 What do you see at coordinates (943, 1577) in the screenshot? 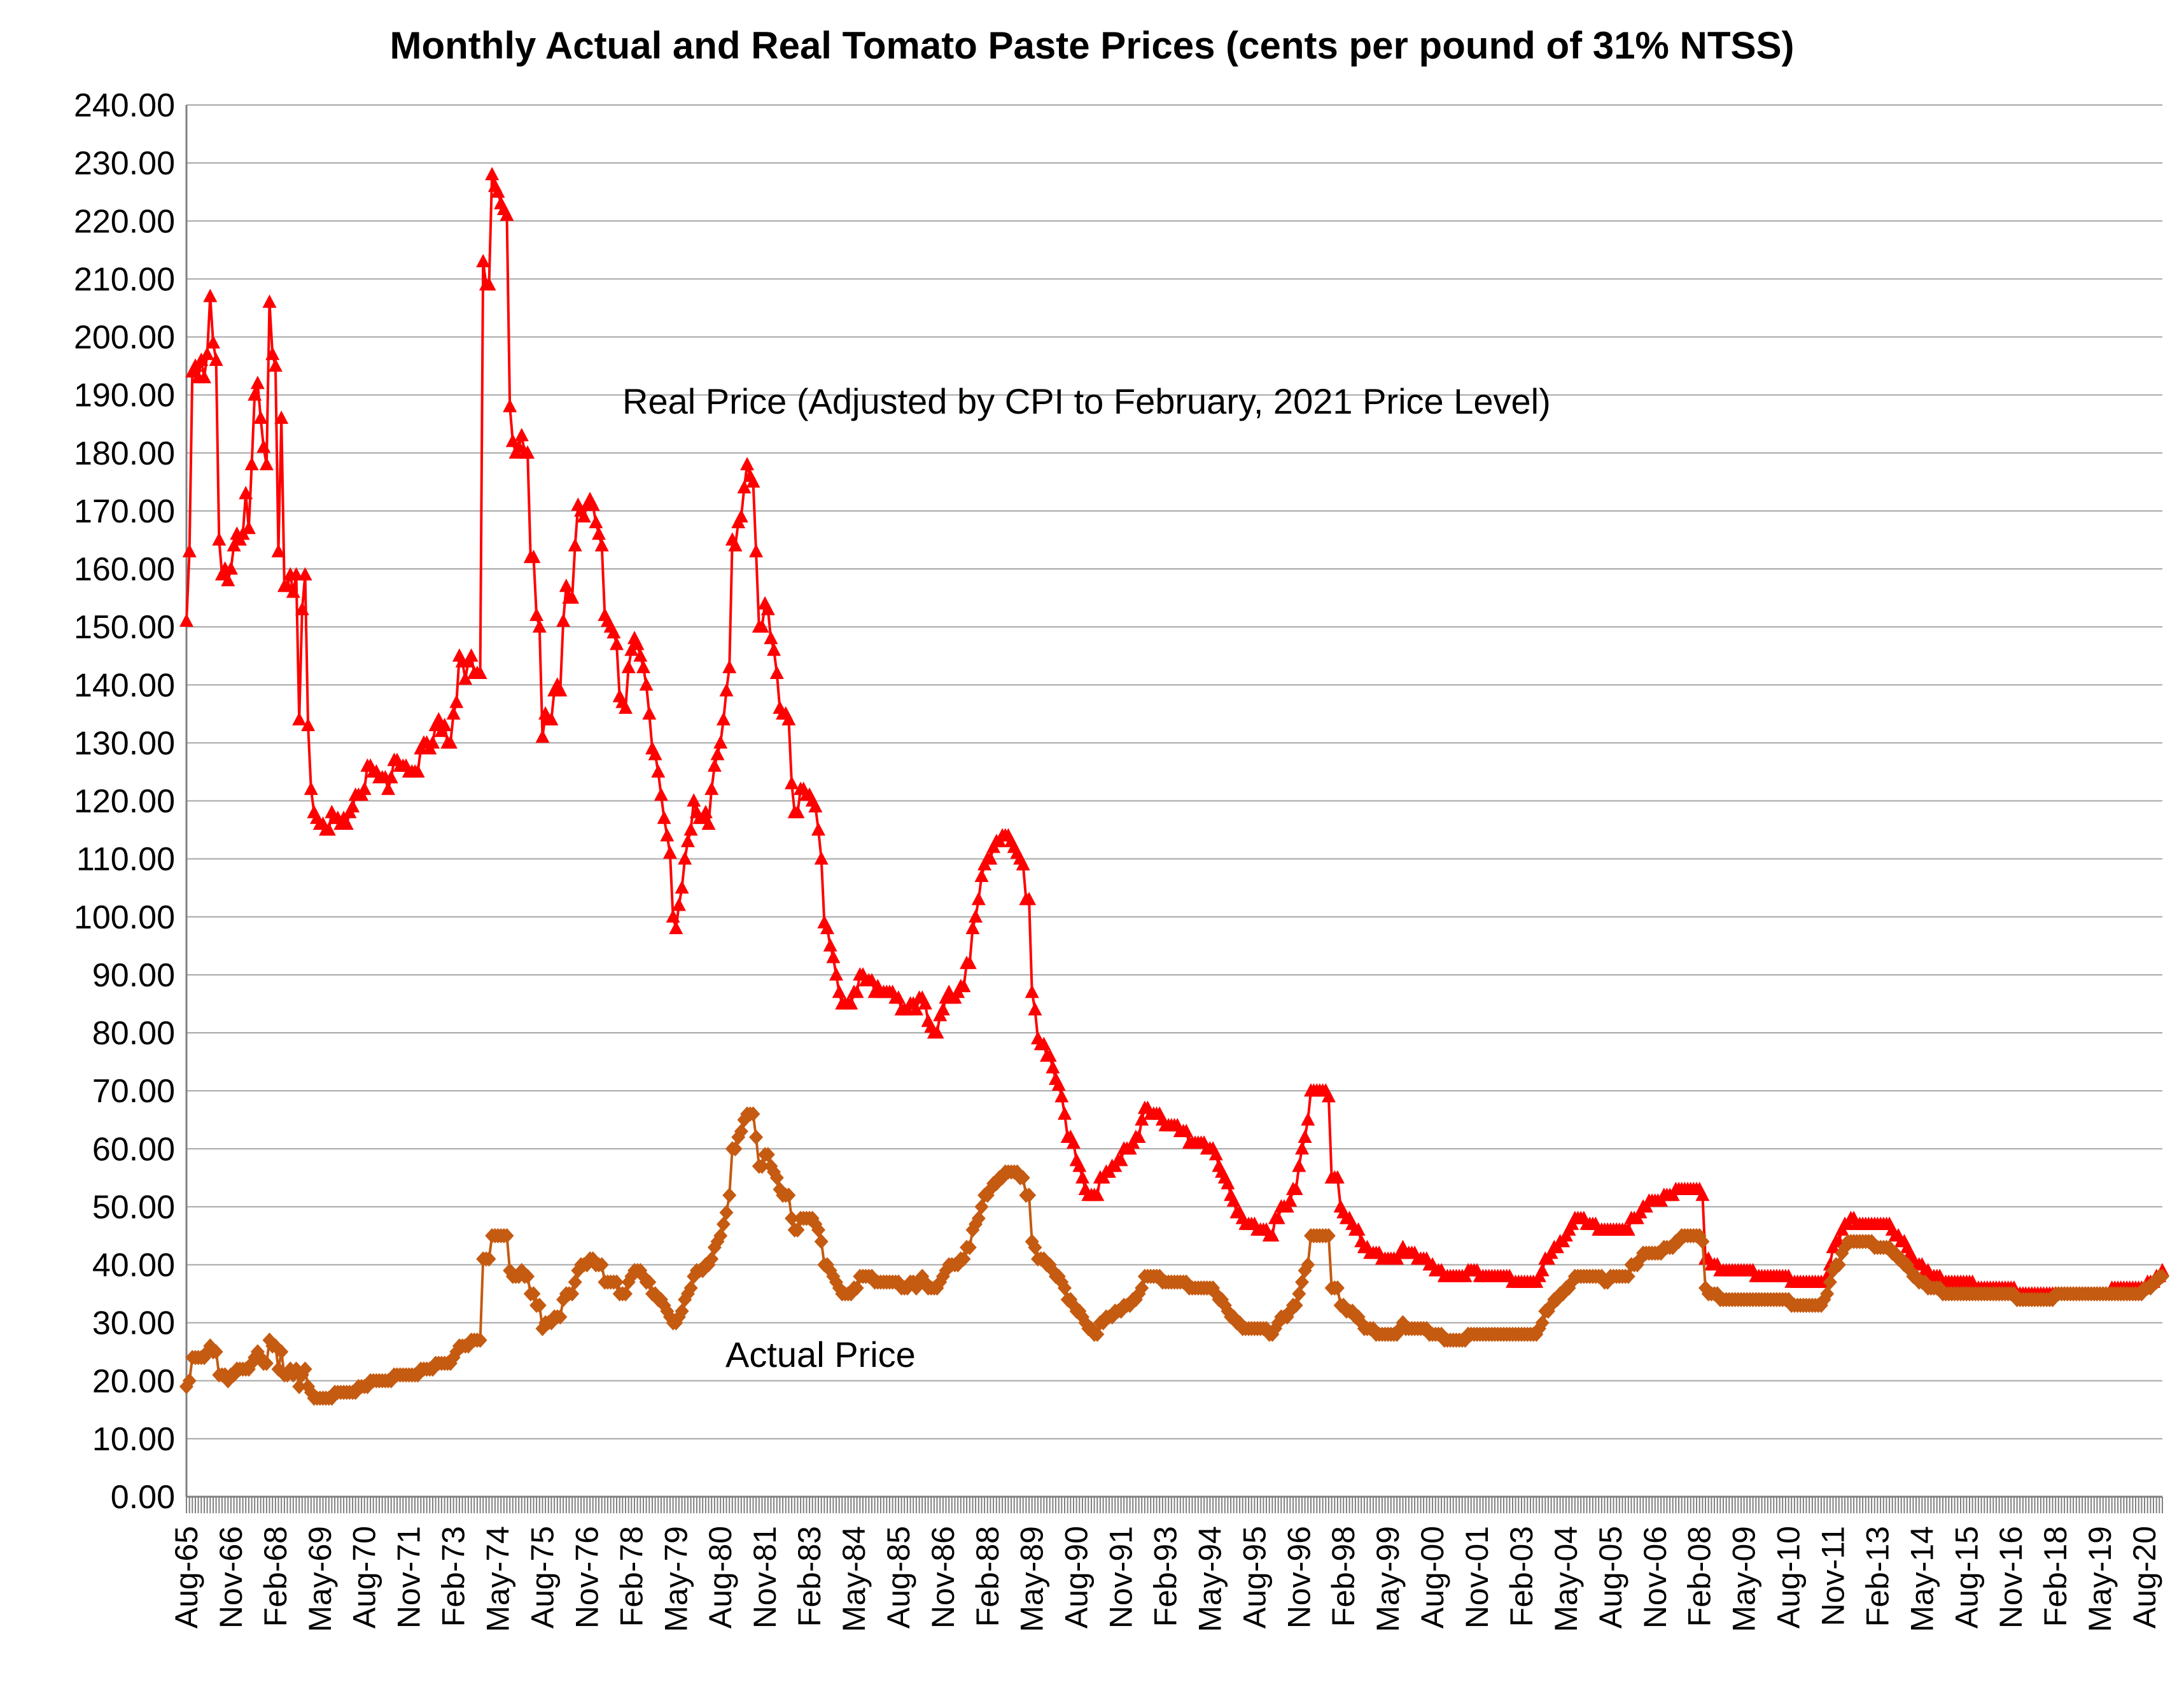
I see `x-tick-label: Nov-86` at bounding box center [943, 1577].